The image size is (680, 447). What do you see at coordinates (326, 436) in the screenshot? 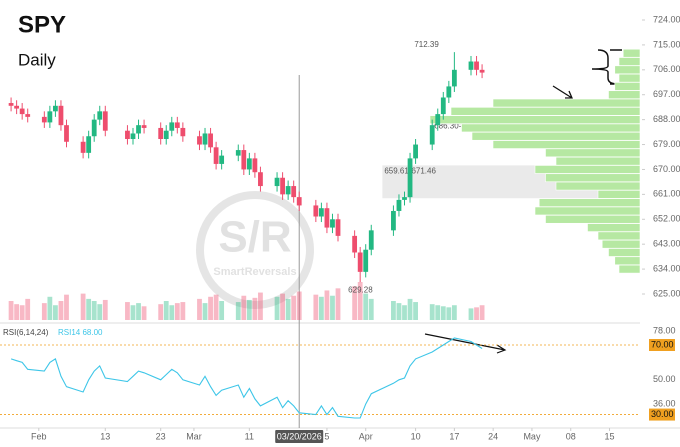
I see `x-tick-label: 5` at bounding box center [326, 436].